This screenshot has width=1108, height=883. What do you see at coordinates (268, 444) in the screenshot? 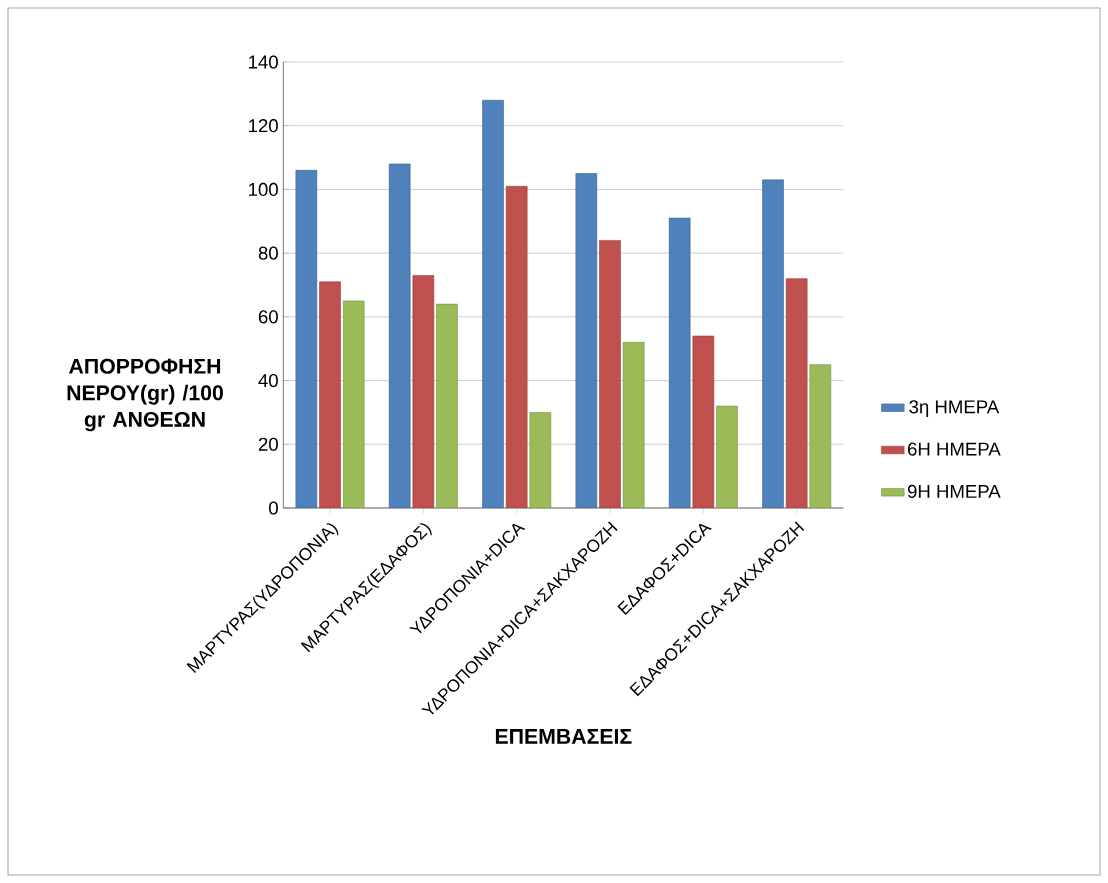
I see `y-tick-label: 20` at bounding box center [268, 444].